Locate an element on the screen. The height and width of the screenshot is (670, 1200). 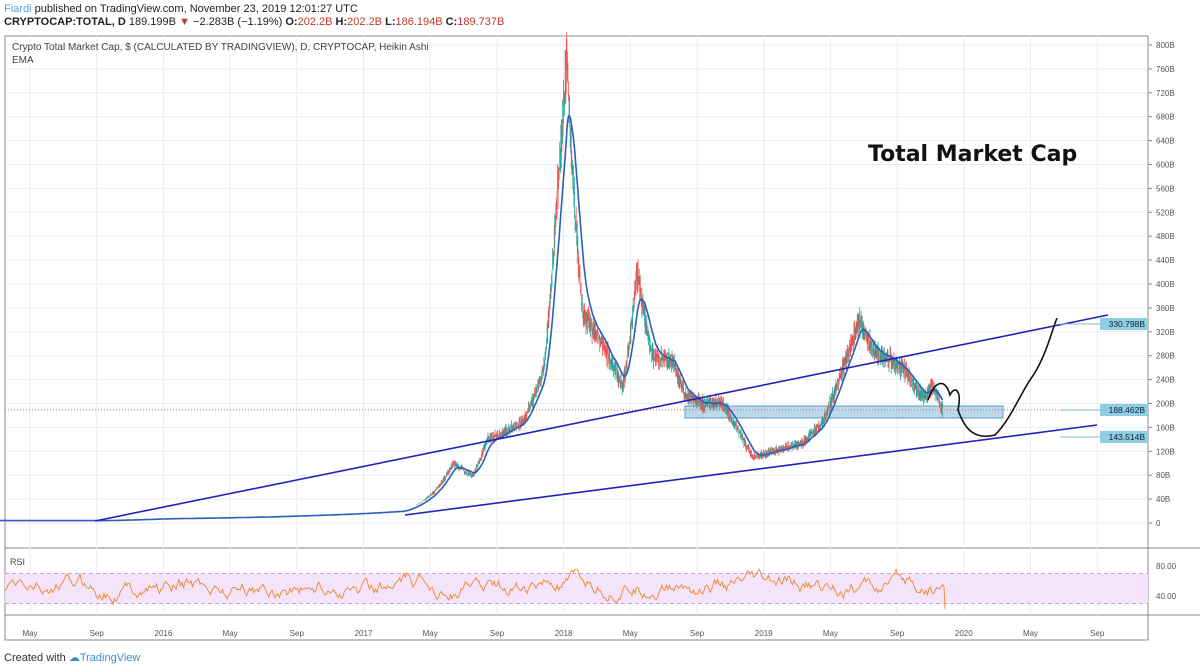
price-tick-label: 40B is located at coordinates (1163, 499).